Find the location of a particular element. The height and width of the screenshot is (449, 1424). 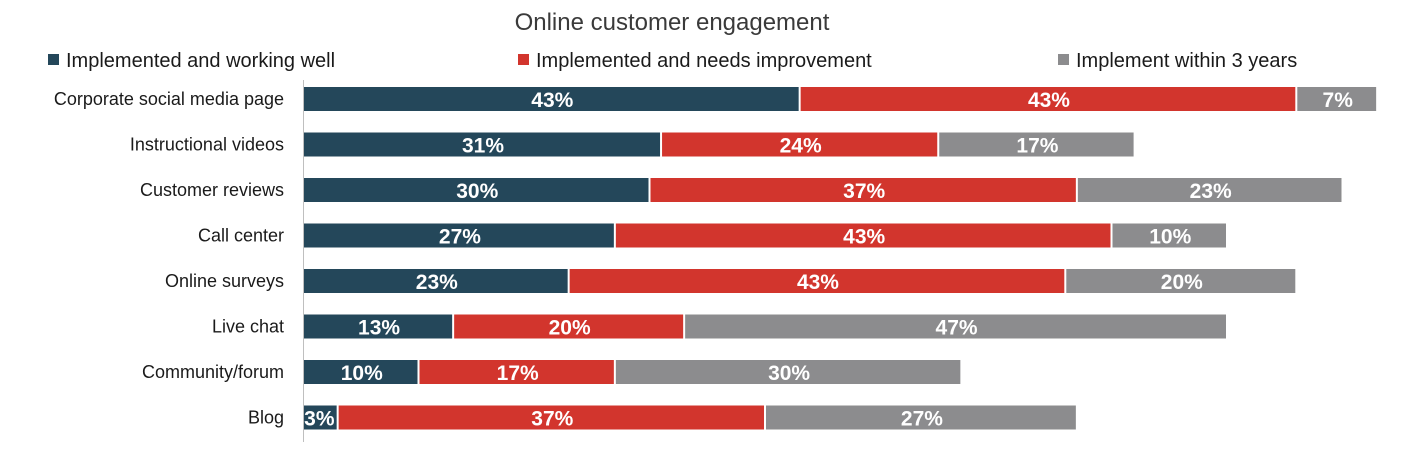

bar-customer-reviews-implemented-and-needs-improvement is located at coordinates (863, 190).